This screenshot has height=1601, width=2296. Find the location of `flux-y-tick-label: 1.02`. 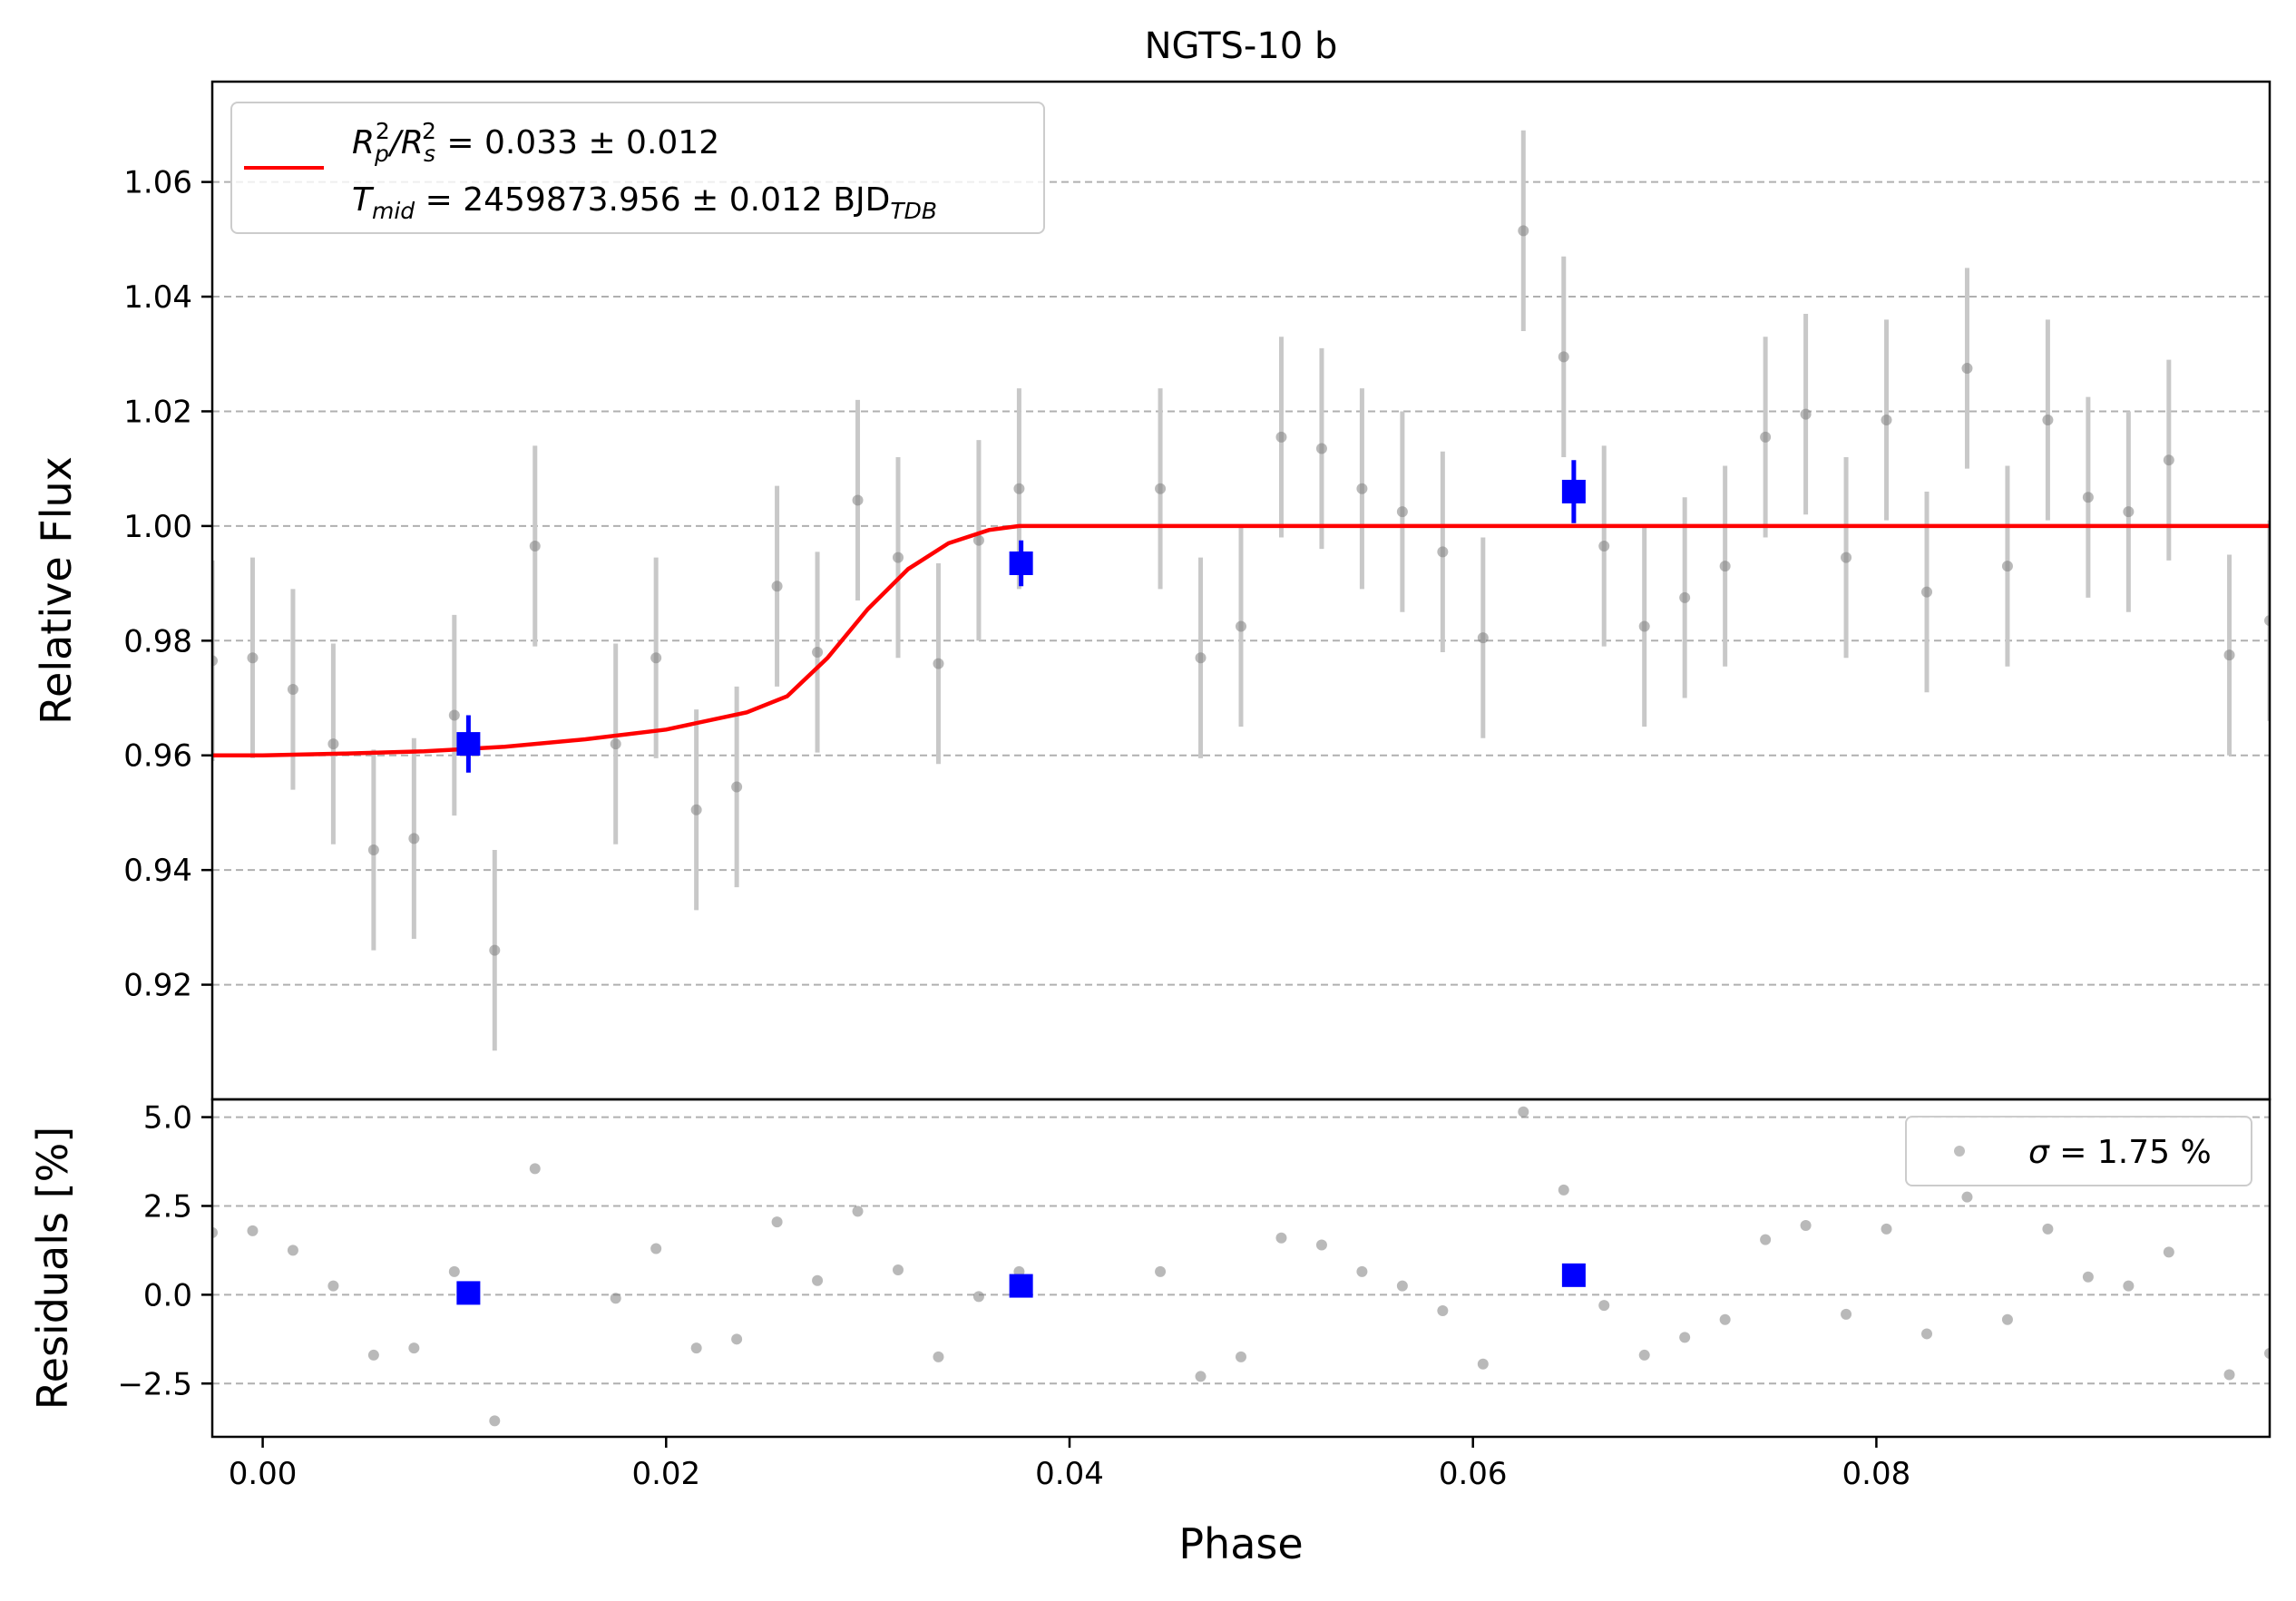

flux-y-tick-label: 1.02 is located at coordinates (157, 412).